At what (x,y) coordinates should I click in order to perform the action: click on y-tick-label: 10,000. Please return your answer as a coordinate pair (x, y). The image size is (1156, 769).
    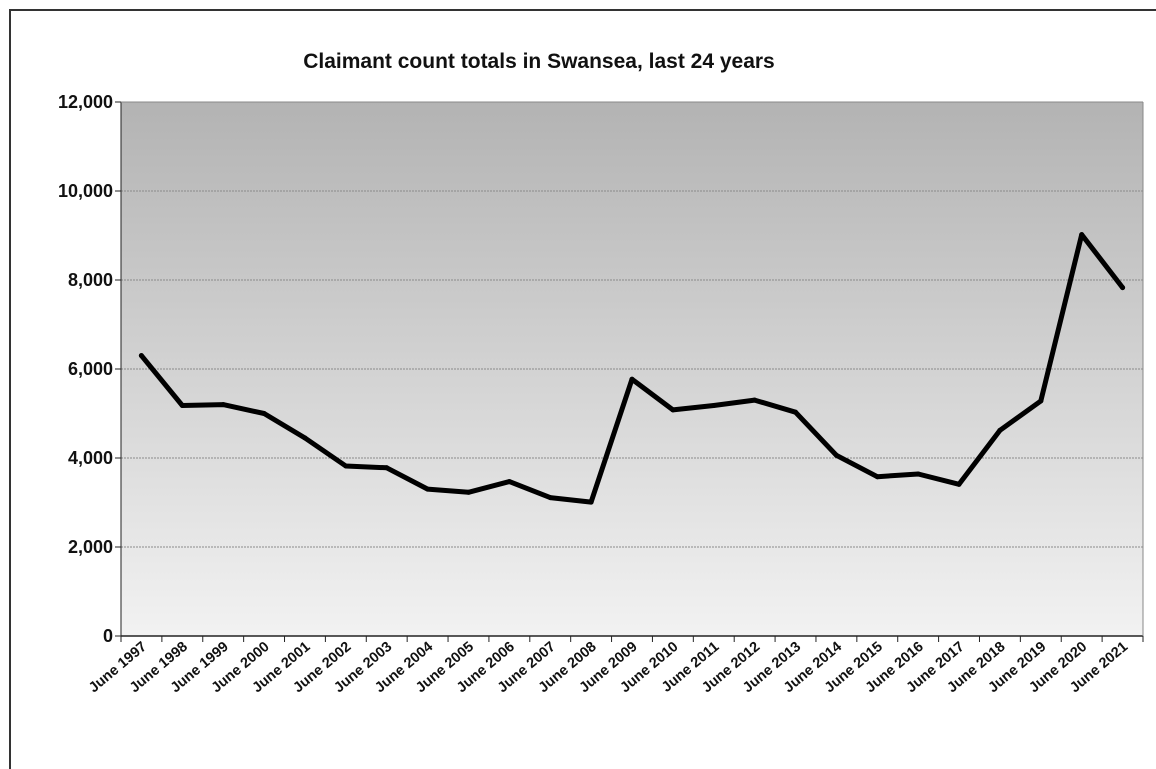
    Looking at the image, I should click on (85, 191).